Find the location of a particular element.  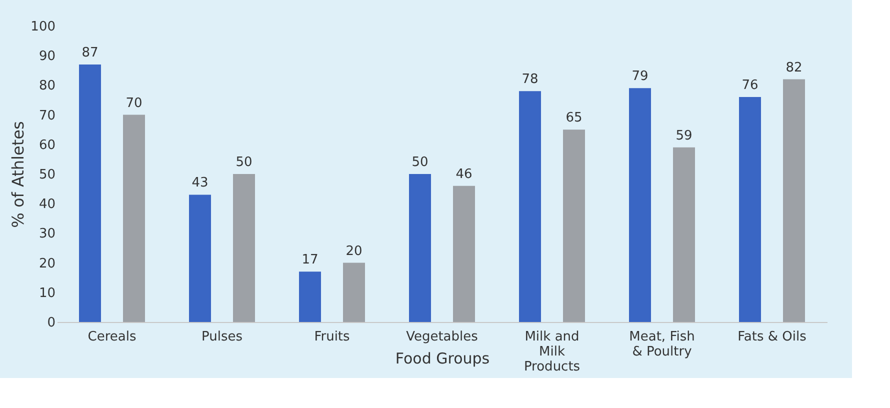

data-label: 87 is located at coordinates (90, 52).